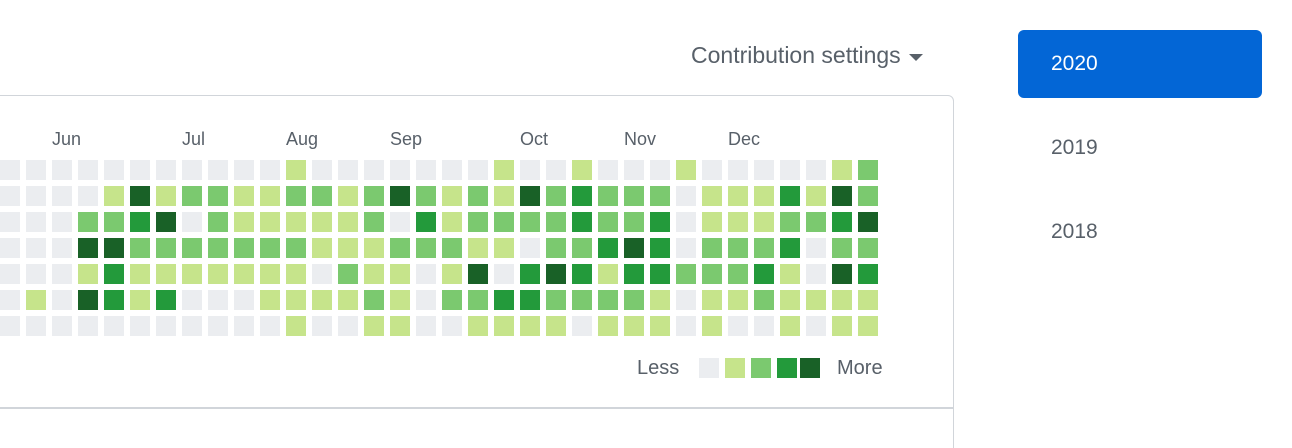 The width and height of the screenshot is (1292, 448). Describe the element at coordinates (1074, 231) in the screenshot. I see `year-link-2018: 2018` at that location.